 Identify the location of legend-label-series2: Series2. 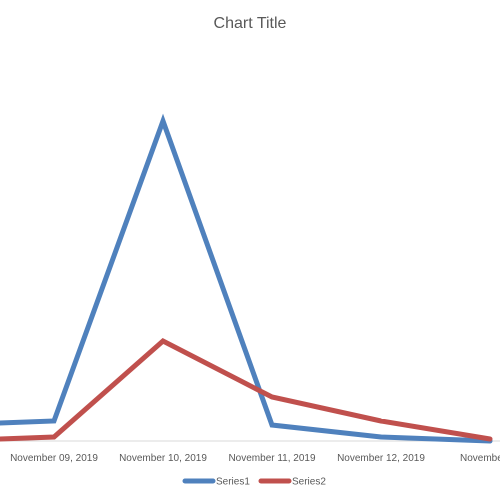
(309, 482).